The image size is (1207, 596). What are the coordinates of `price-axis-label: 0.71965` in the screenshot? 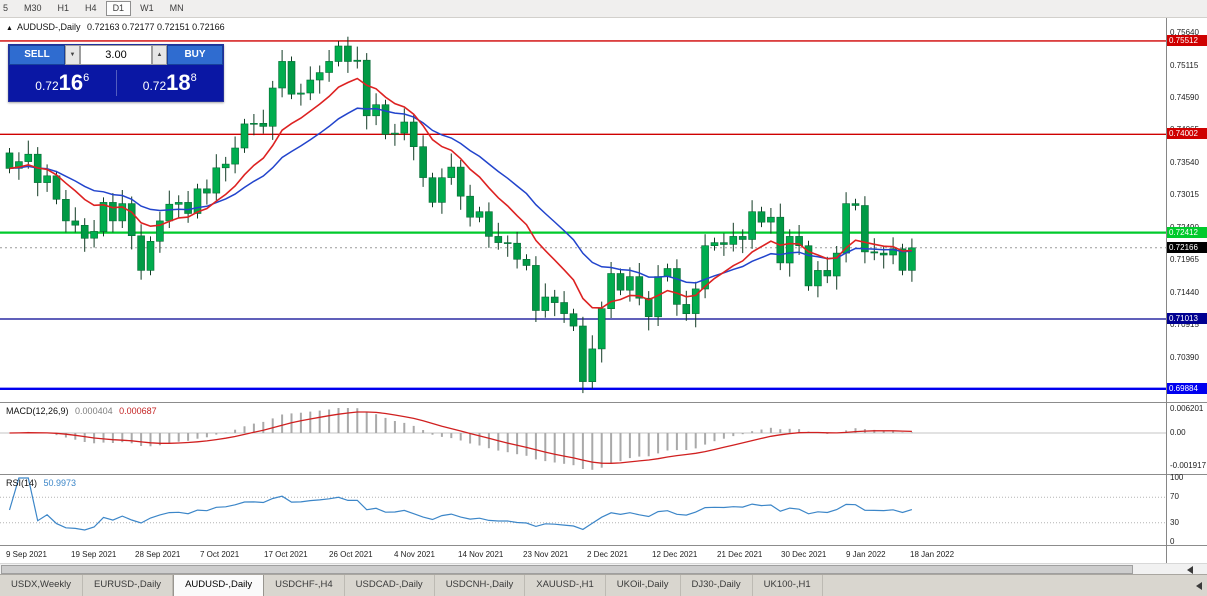 It's located at (1184, 260).